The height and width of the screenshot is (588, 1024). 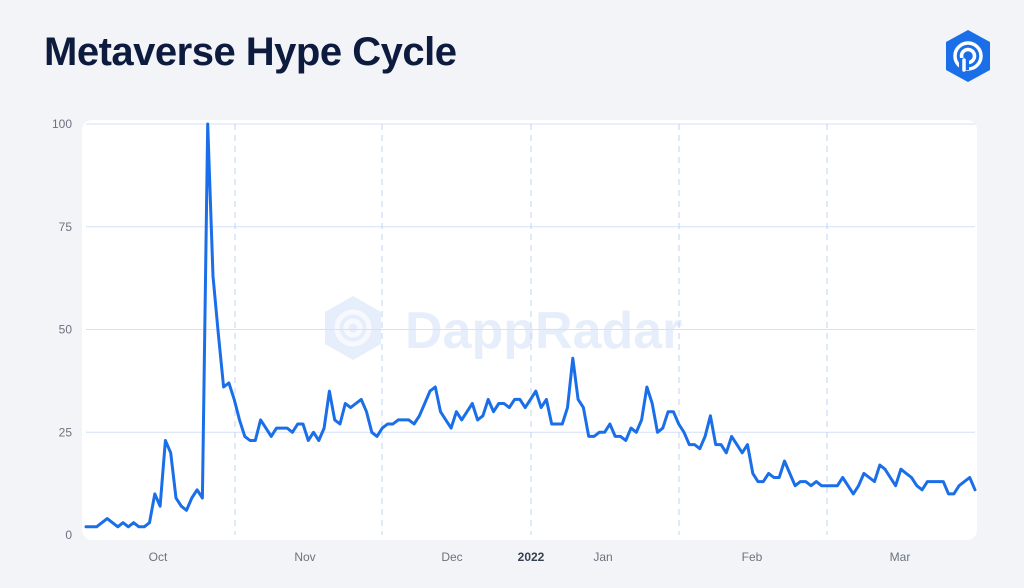 What do you see at coordinates (900, 557) in the screenshot?
I see `x-tick-label: Mar` at bounding box center [900, 557].